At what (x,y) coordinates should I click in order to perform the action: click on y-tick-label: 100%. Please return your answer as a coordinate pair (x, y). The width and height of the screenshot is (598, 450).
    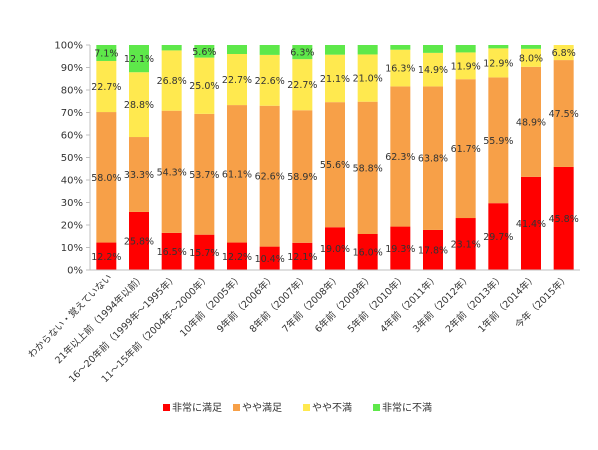
    Looking at the image, I should click on (68, 46).